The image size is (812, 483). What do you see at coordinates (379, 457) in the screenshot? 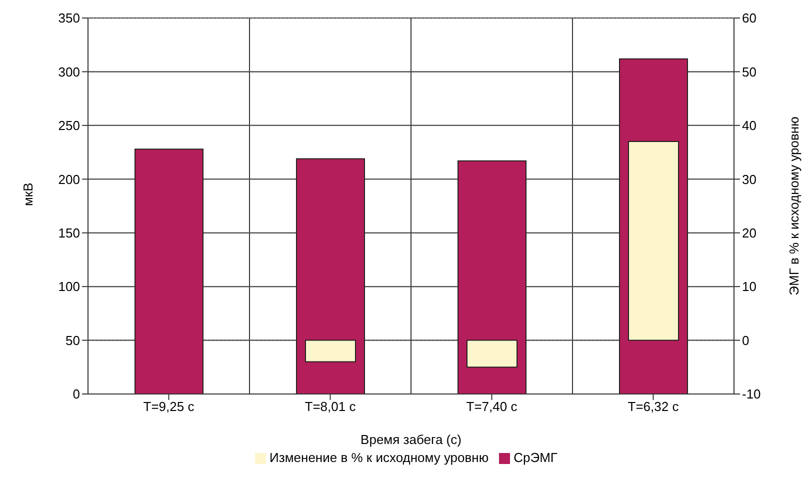
I see `legend-label: Изменение в % к исходному уровню` at bounding box center [379, 457].